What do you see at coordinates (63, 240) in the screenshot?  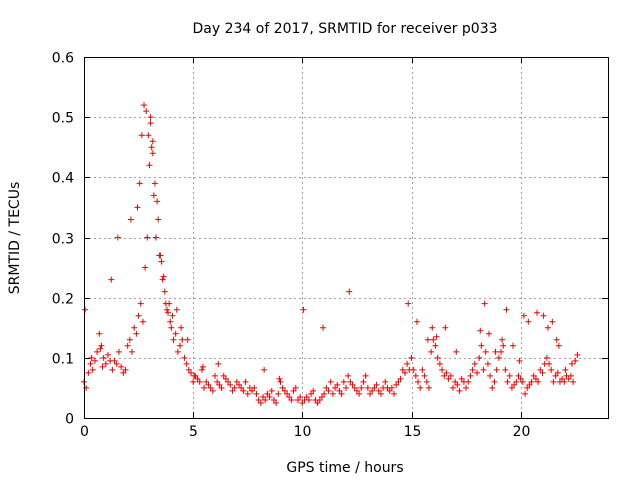 I see `y-tick-label: 0.3` at bounding box center [63, 240].